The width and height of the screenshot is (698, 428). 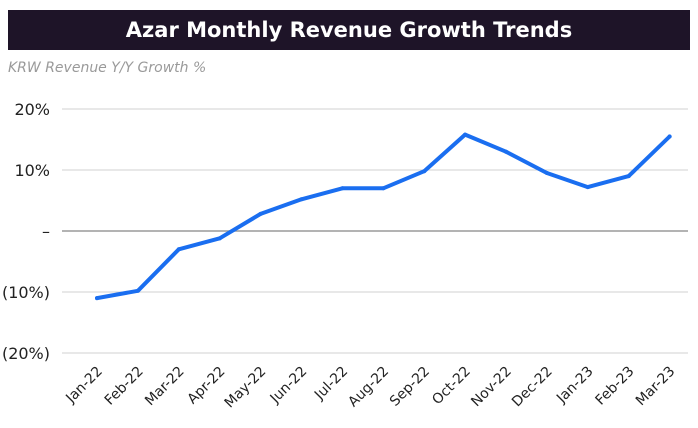 I want to click on x-tick-label: Aug-22, so click(x=368, y=387).